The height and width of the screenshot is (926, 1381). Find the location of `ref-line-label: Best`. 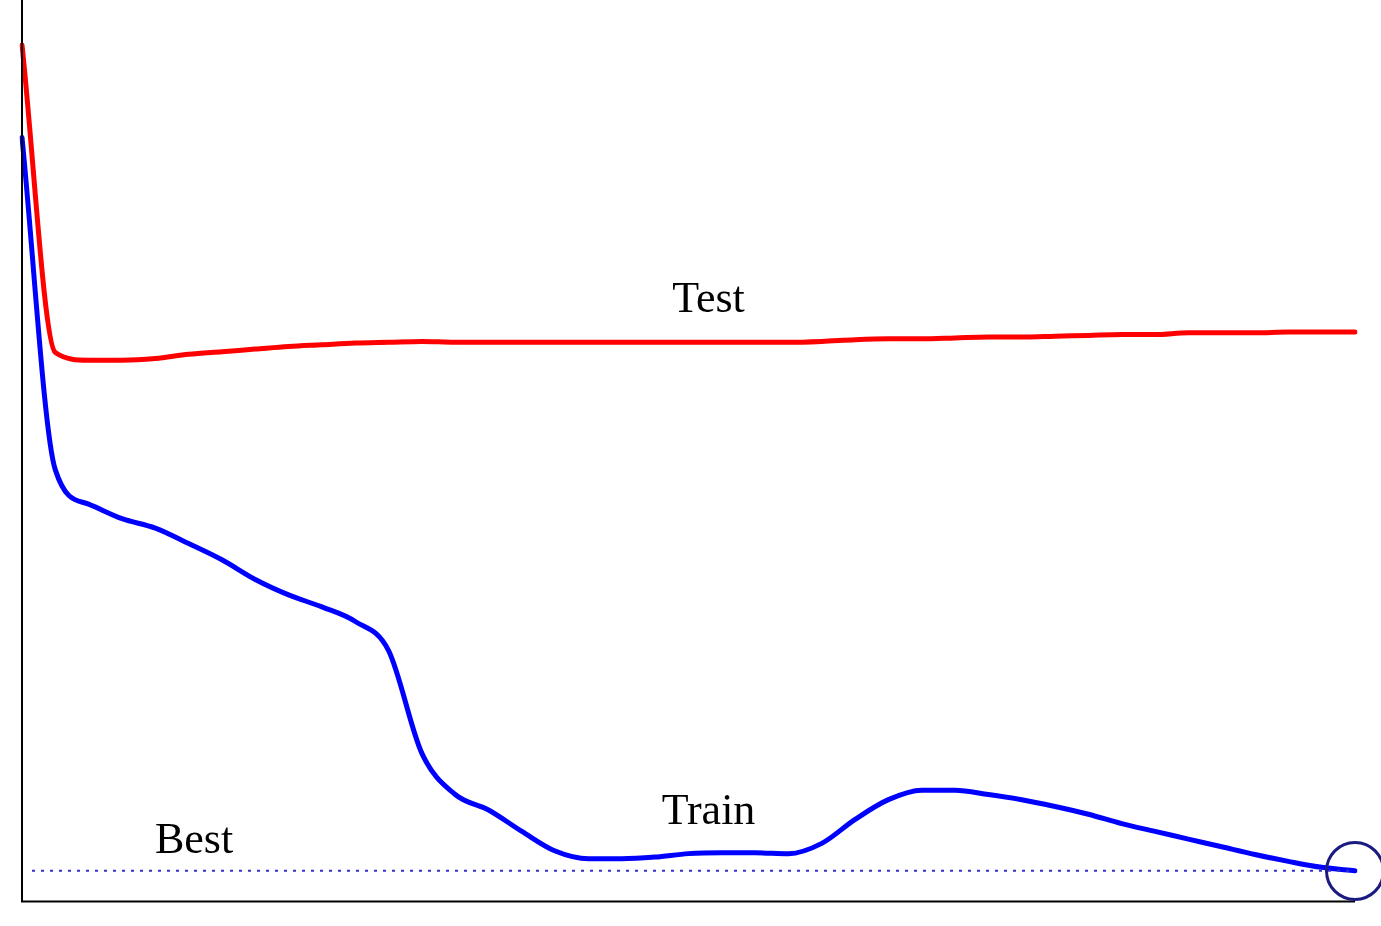

ref-line-label: Best is located at coordinates (194, 838).